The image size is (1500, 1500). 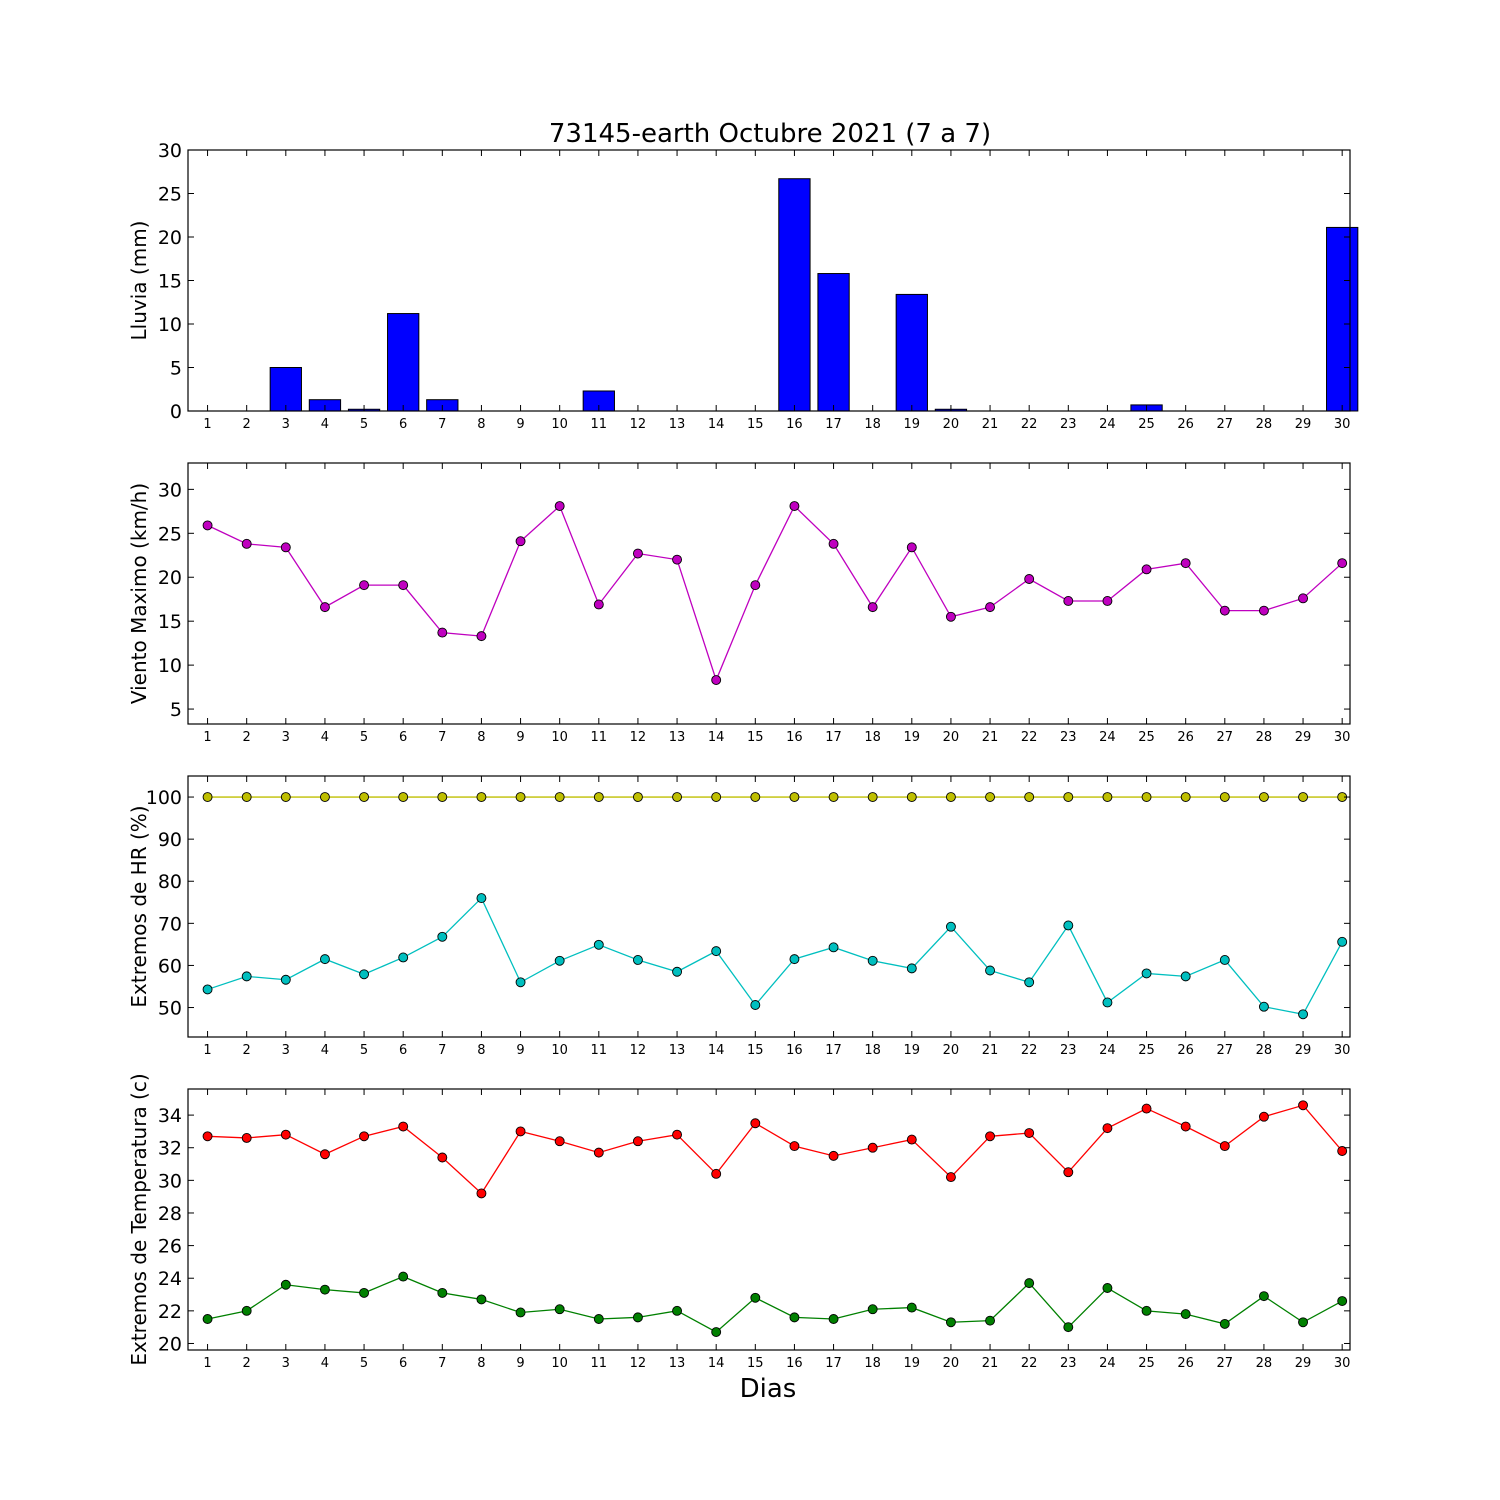 What do you see at coordinates (677, 1050) in the screenshot?
I see `humidity-x-tick-label: 13` at bounding box center [677, 1050].